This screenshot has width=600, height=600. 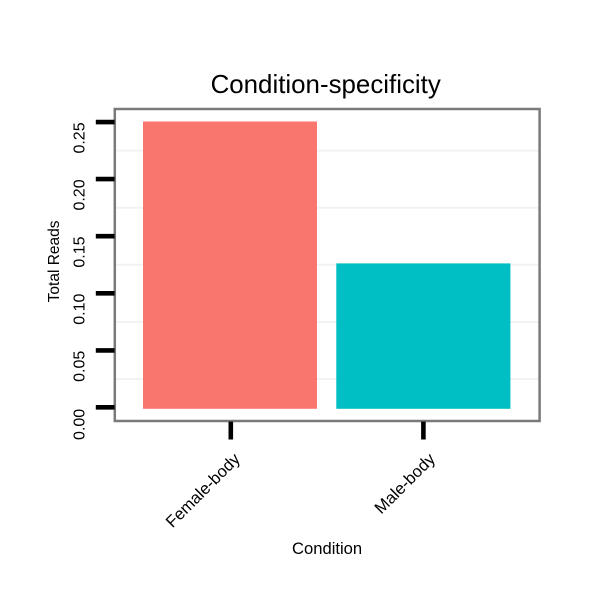 I want to click on svg-text: Condition, so click(x=327, y=548).